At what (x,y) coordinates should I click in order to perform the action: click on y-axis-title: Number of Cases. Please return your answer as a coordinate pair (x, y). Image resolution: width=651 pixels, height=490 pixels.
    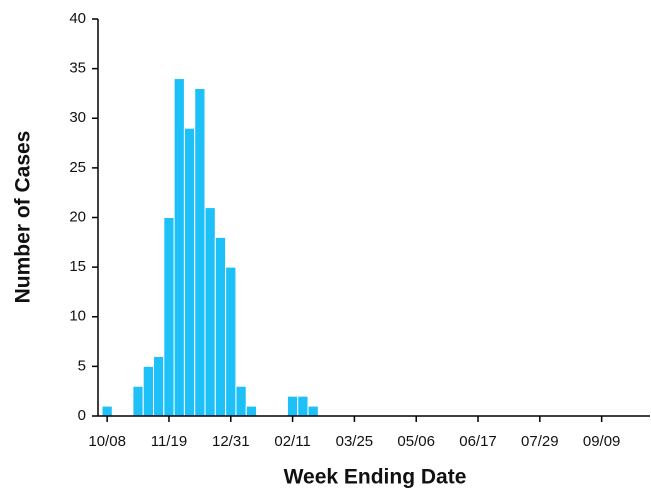
    Looking at the image, I should click on (23, 217).